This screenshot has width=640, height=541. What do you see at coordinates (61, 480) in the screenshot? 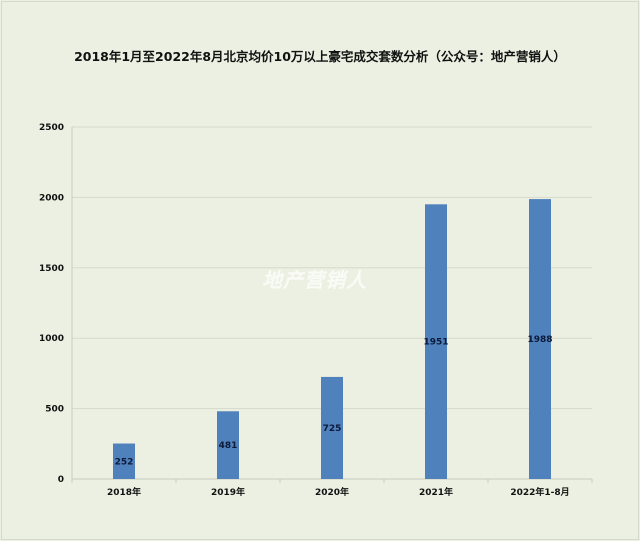
I see `y-tick-label: 0` at bounding box center [61, 480].